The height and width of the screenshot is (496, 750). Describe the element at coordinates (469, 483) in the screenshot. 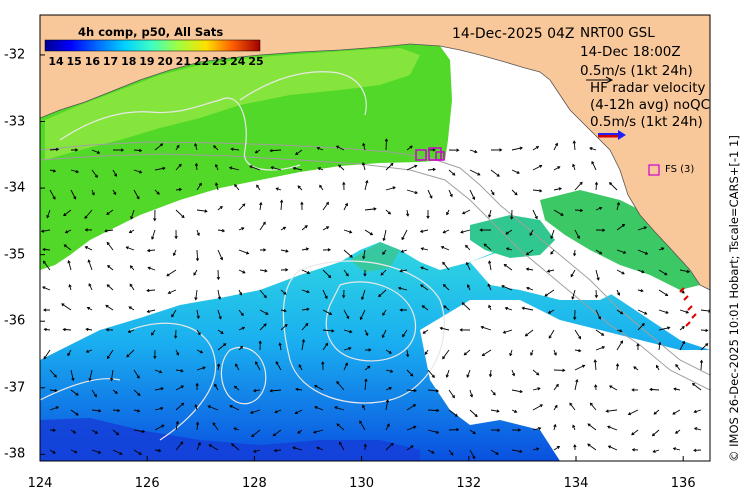

I see `x-tick-label: 132` at that location.